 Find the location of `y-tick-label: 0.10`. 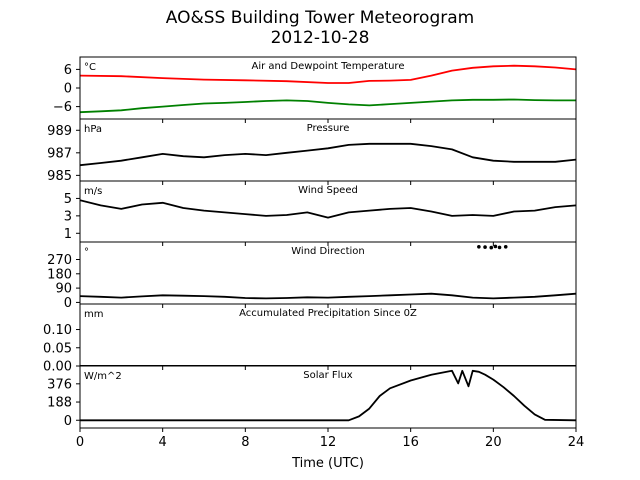

y-tick-label: 0.10 is located at coordinates (57, 330).